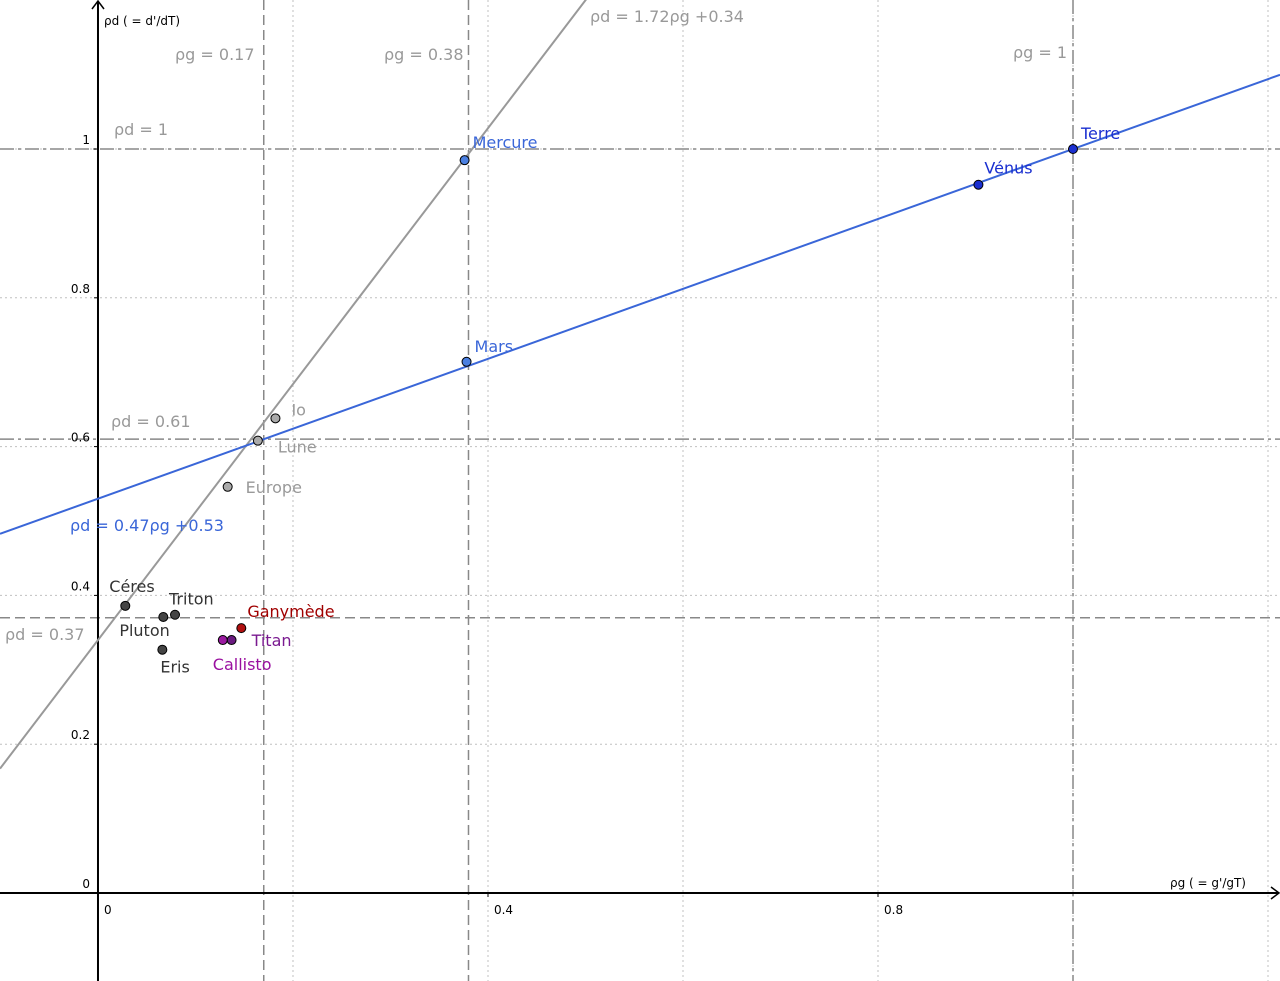 Image resolution: width=1280 pixels, height=981 pixels. Describe the element at coordinates (80, 735) in the screenshot. I see `y-tick-label: 0.2` at that location.